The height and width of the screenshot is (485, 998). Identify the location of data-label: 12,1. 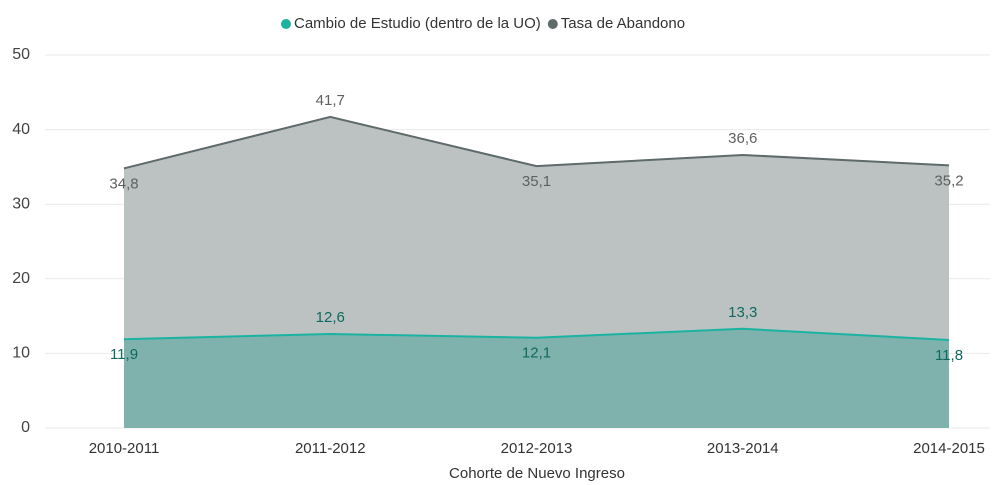
(536, 353).